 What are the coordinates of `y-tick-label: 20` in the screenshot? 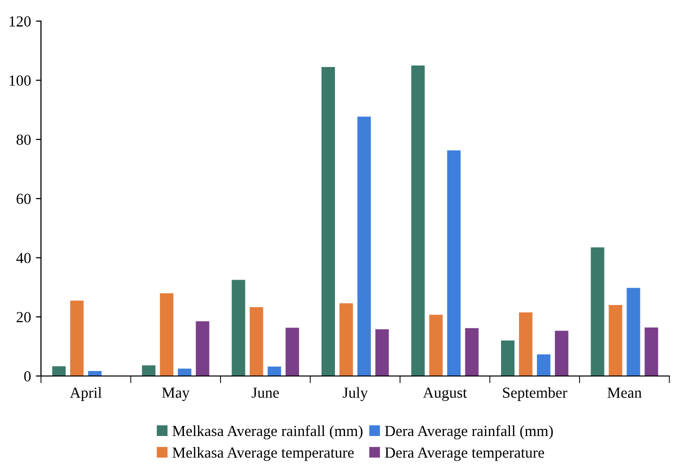 It's located at (23, 317).